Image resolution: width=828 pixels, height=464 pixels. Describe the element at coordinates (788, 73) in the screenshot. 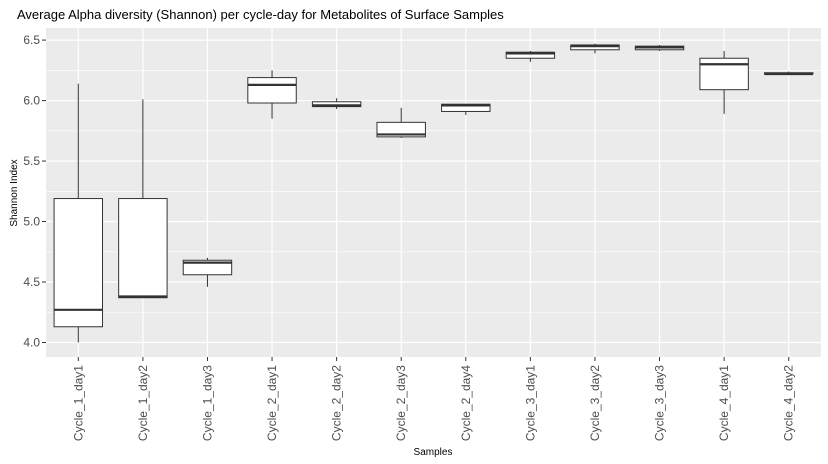

I see `box-Cycle_4_day2` at that location.